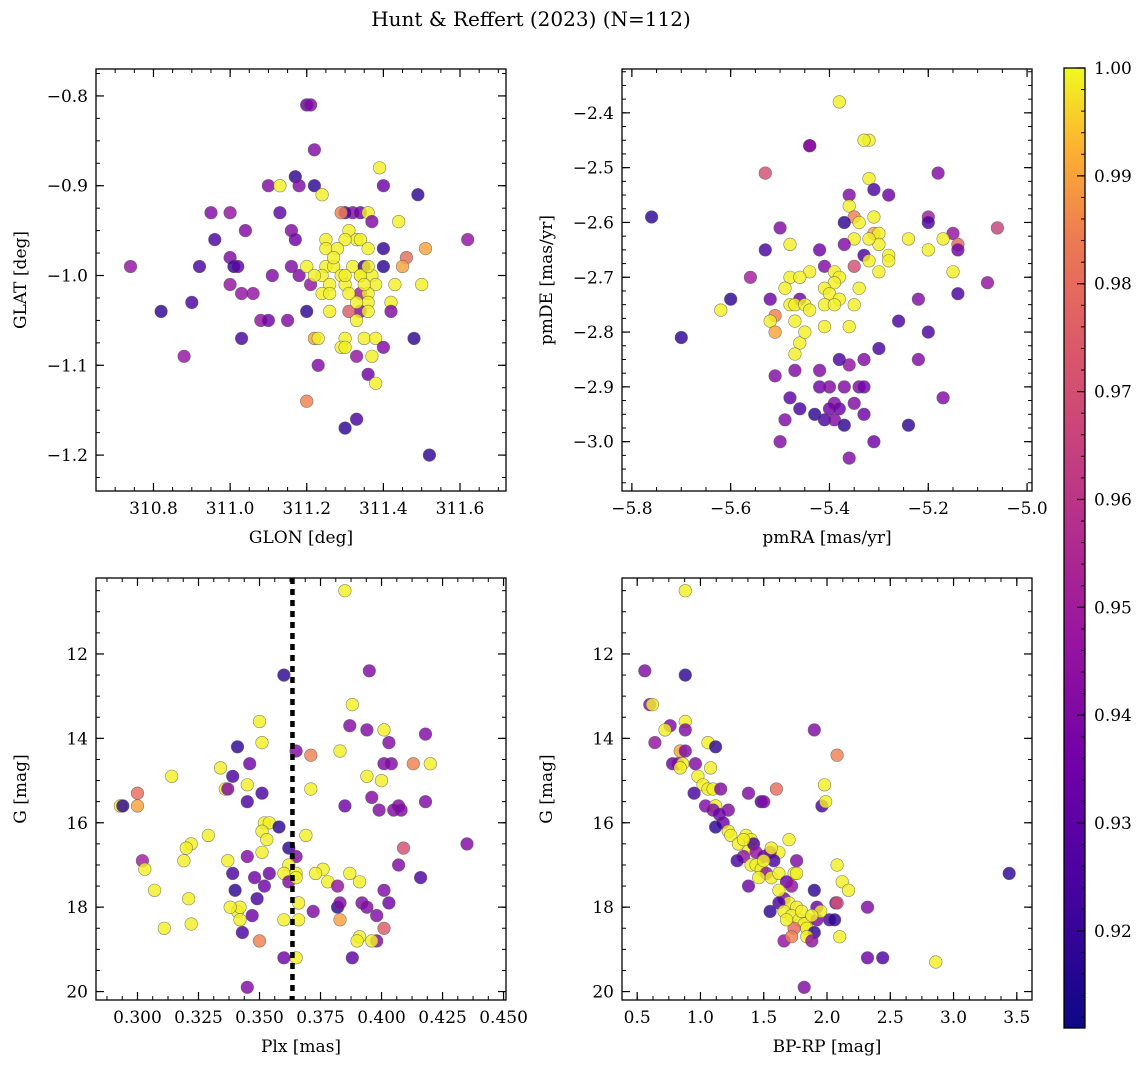  Describe the element at coordinates (603, 824) in the screenshot. I see `y-tick-label: 16` at that location.